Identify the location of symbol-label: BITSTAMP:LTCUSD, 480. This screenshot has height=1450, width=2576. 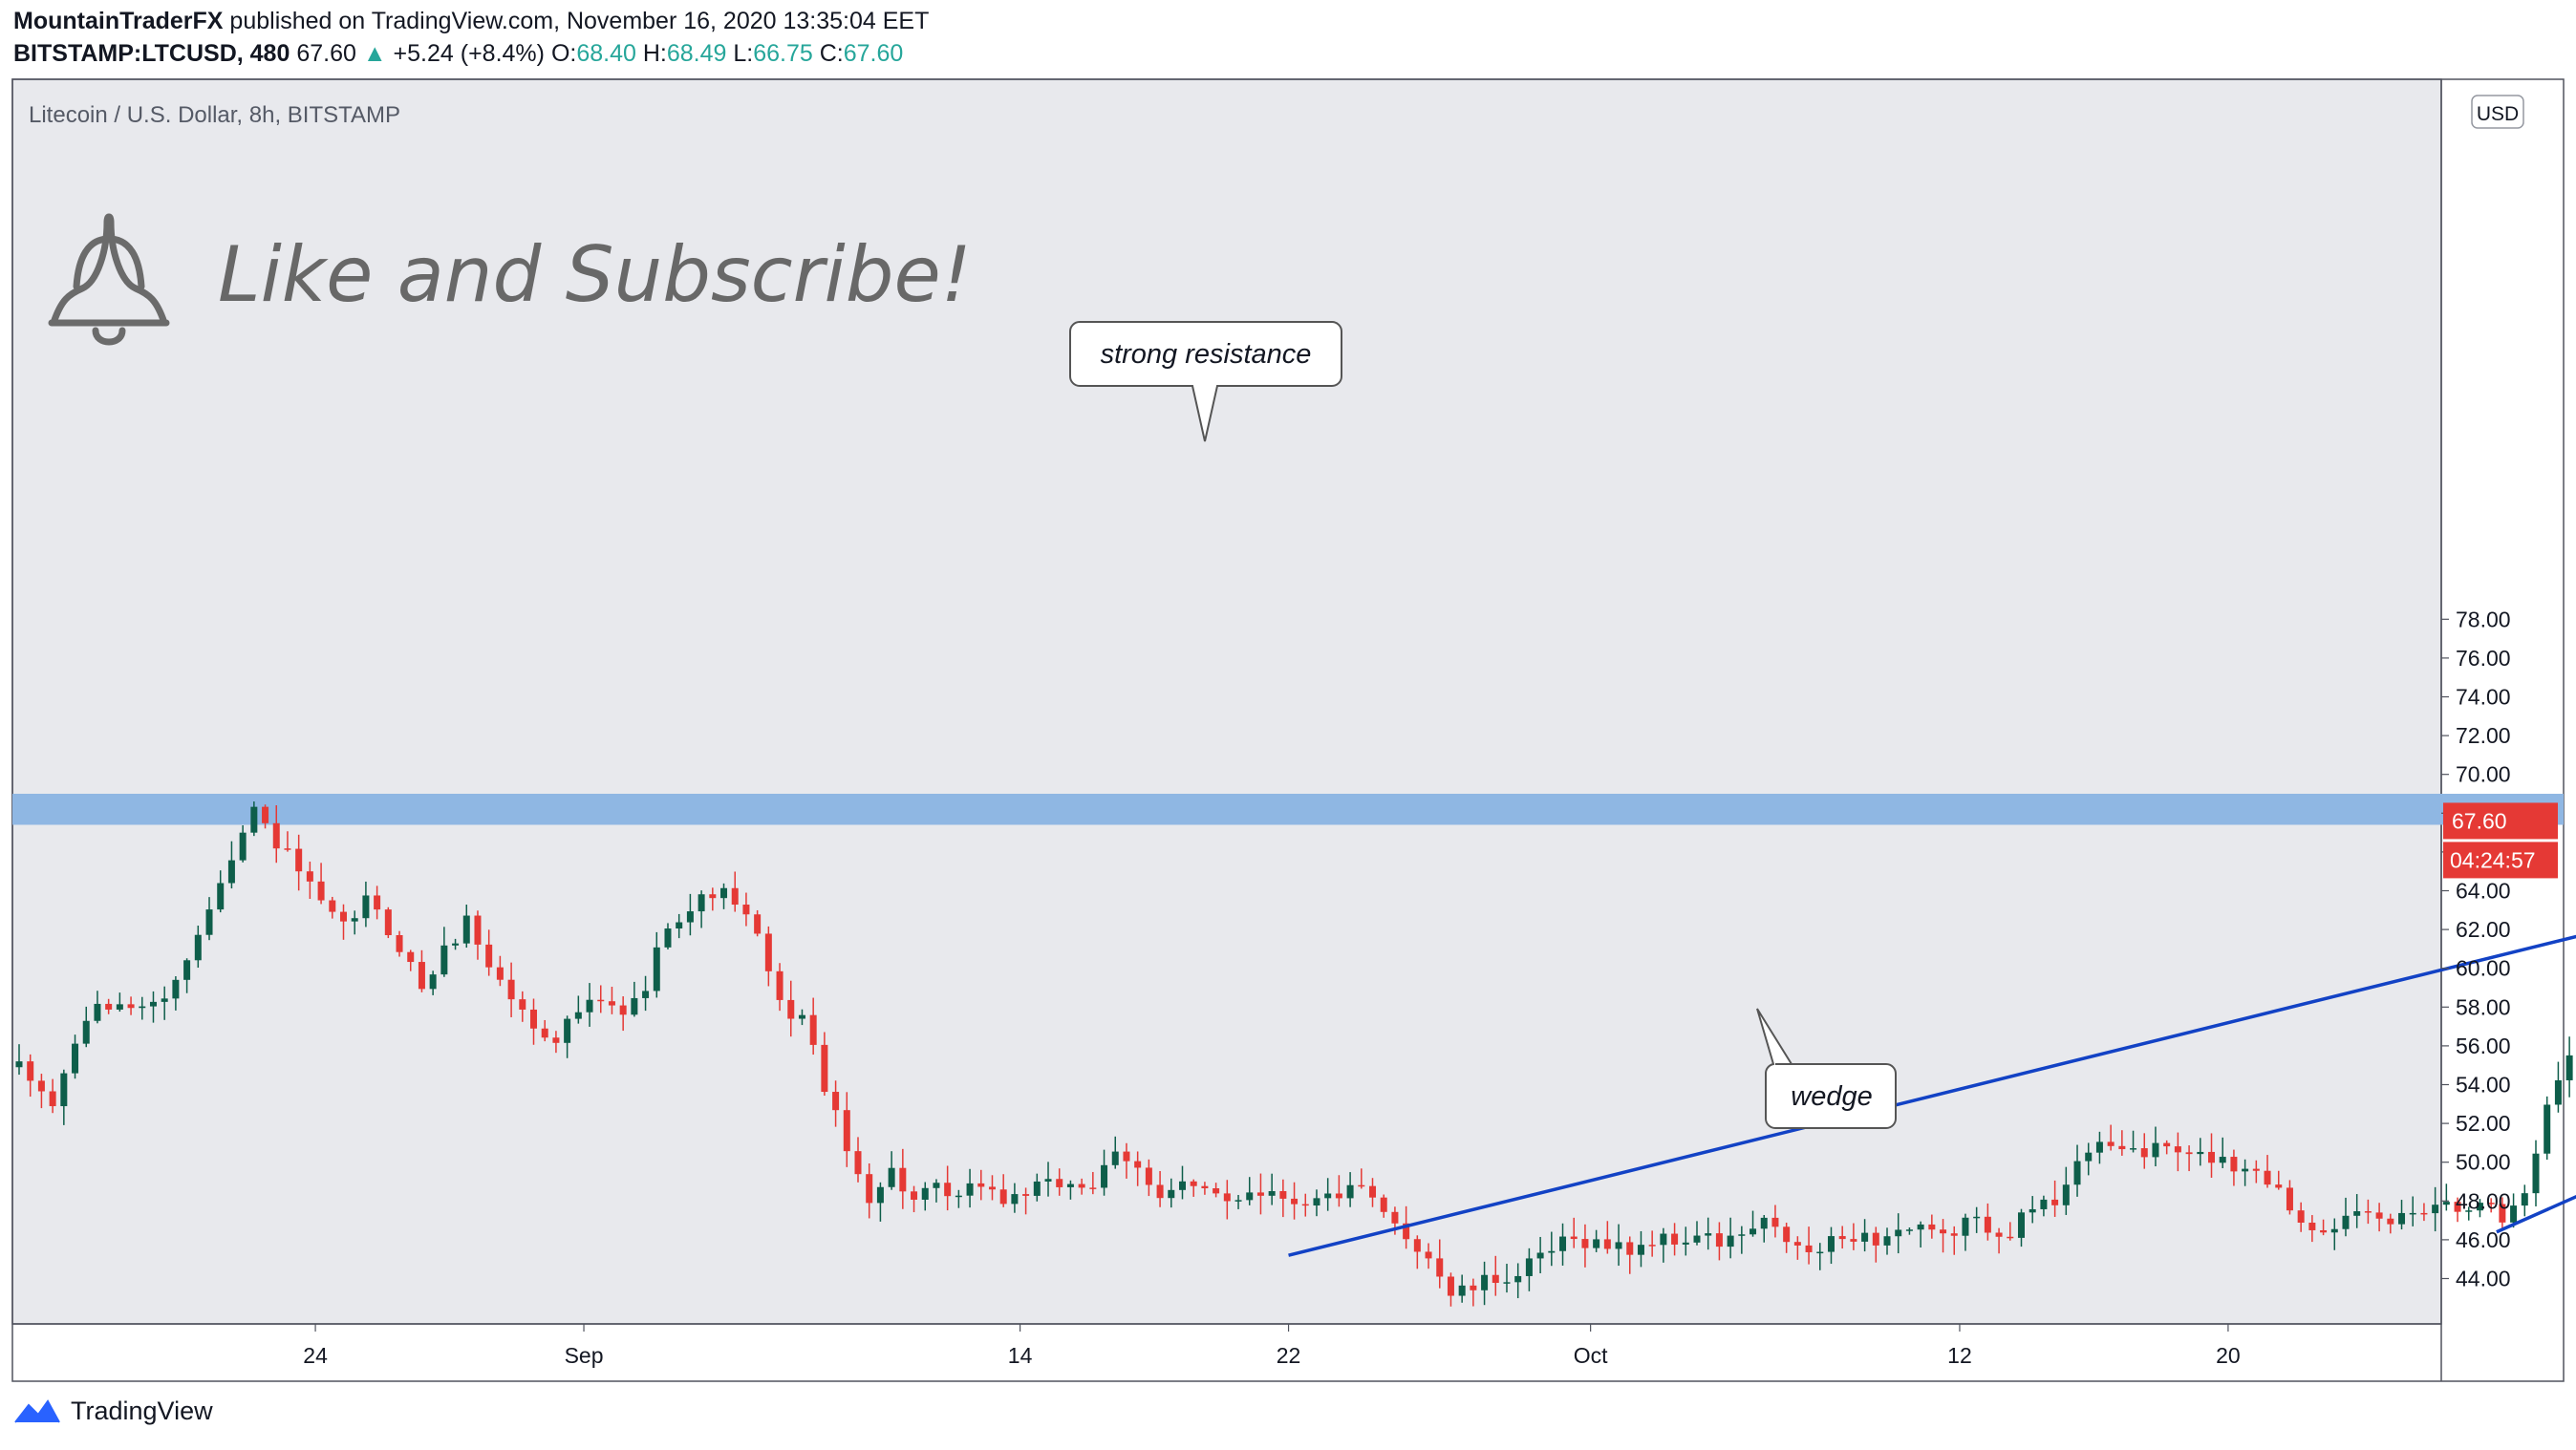
(151, 53).